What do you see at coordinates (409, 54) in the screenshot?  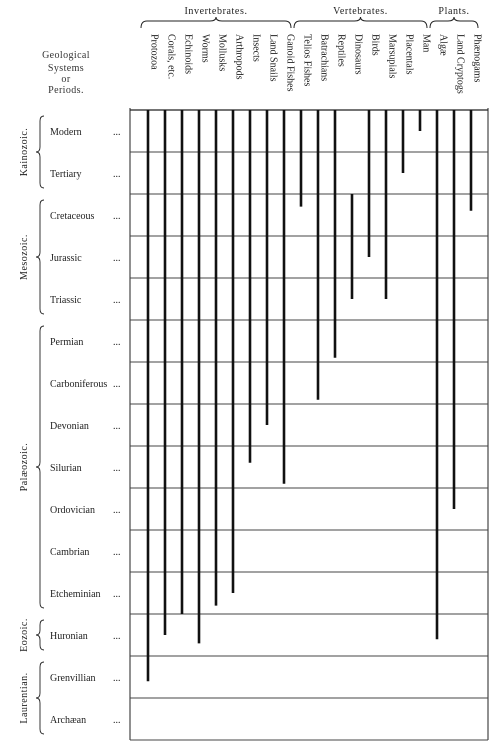 I see `column-header-placentals: Placentals` at bounding box center [409, 54].